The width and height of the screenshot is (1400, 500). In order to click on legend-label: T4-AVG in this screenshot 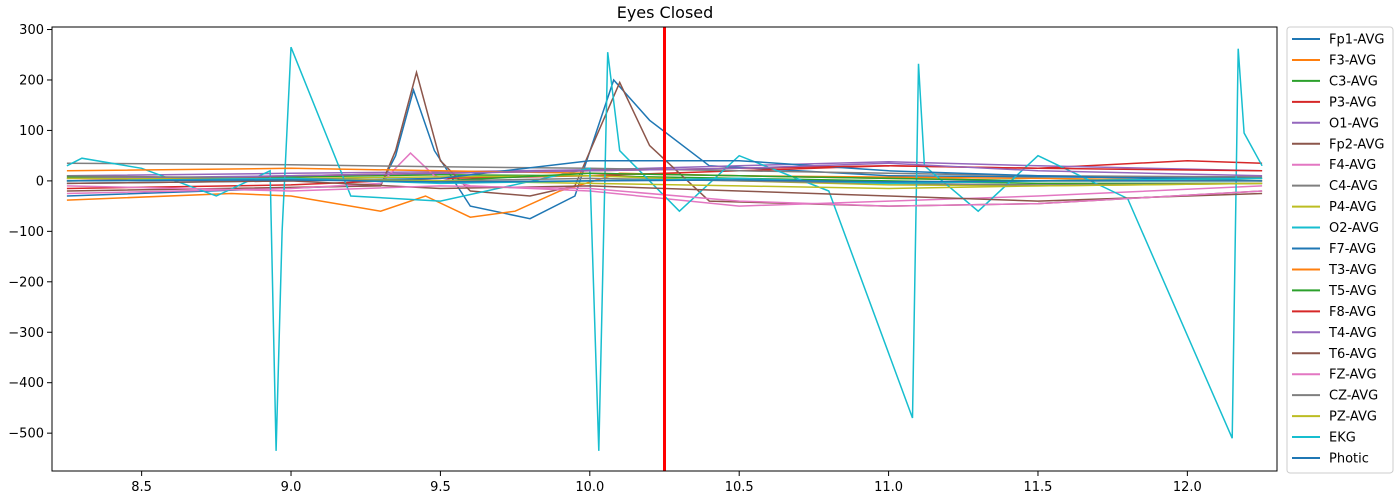, I will do `click(1352, 333)`.